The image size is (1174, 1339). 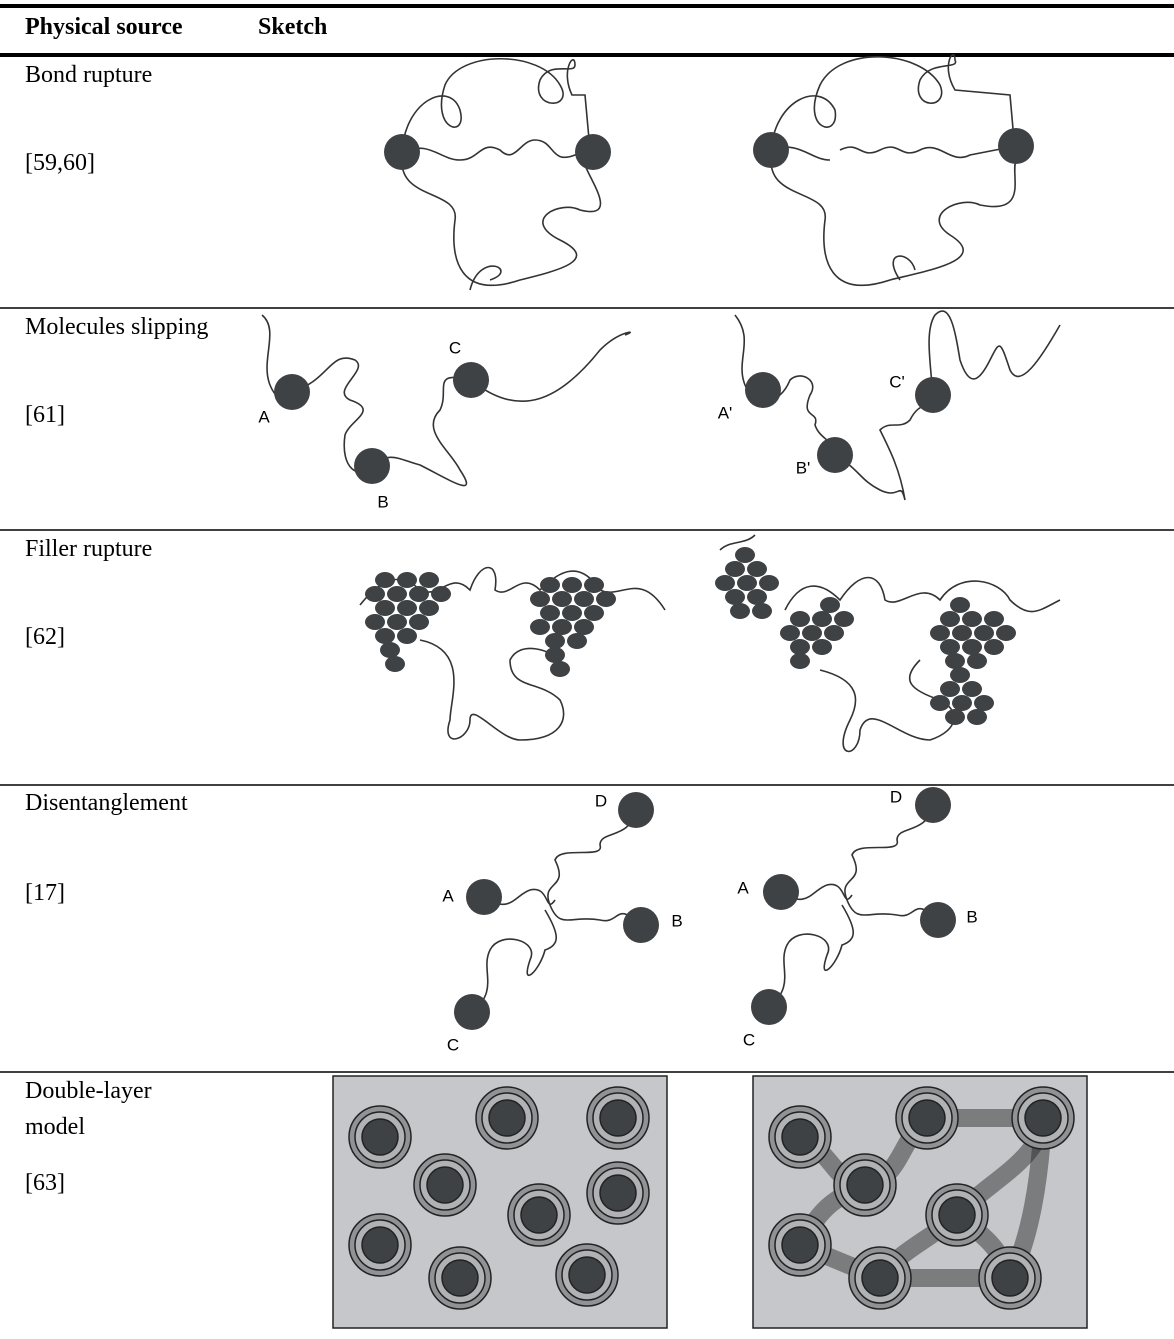 I want to click on label: A, so click(x=264, y=416).